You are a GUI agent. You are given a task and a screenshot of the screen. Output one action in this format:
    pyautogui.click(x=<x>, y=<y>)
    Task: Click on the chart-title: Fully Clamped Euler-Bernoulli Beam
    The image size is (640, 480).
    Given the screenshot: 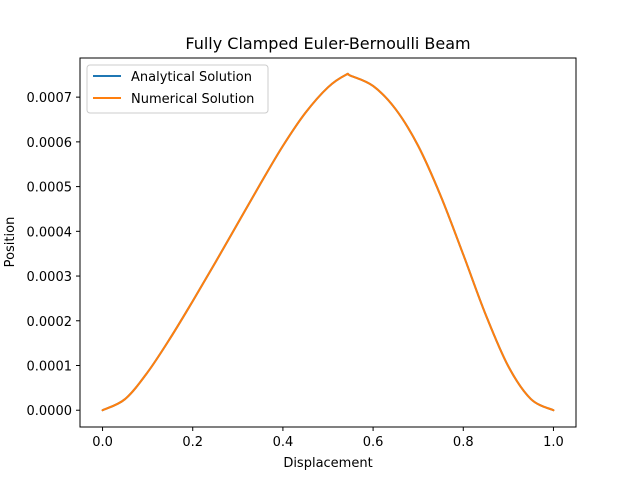 What is the action you would take?
    pyautogui.click(x=327, y=43)
    